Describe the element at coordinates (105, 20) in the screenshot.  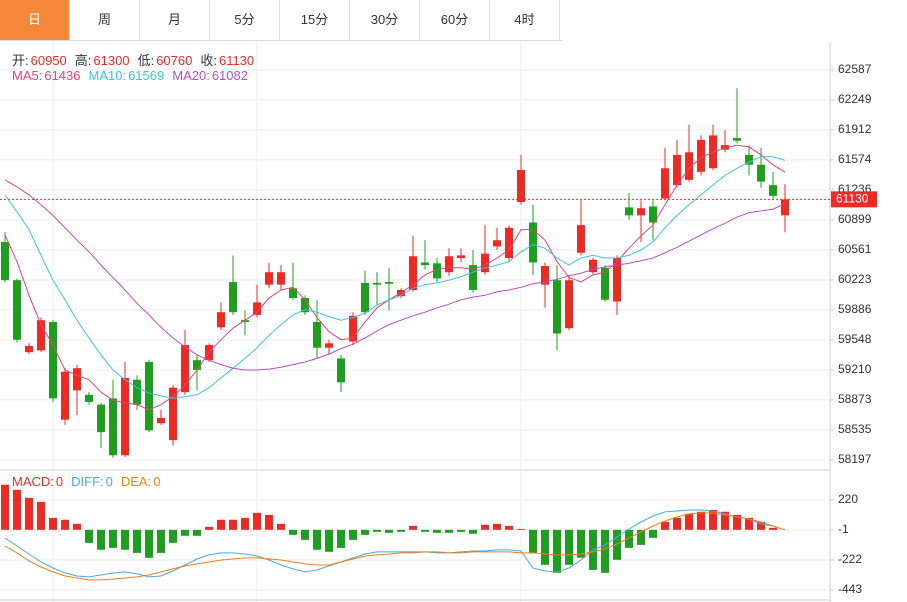
I see `period-tab: 周` at that location.